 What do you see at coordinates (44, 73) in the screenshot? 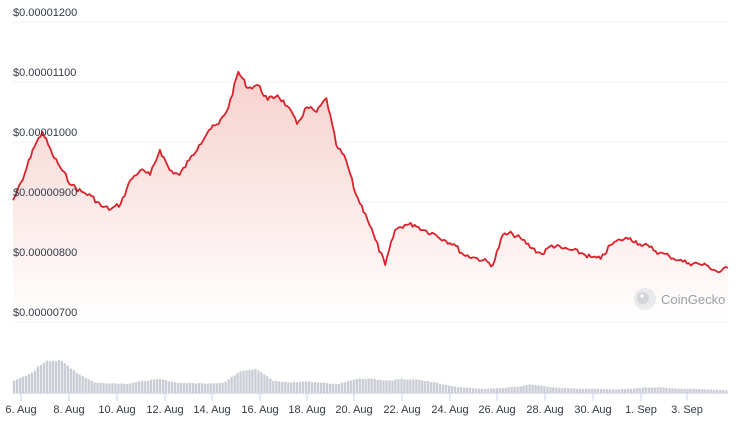
I see `y-tick-label: $0.00001100` at bounding box center [44, 73].